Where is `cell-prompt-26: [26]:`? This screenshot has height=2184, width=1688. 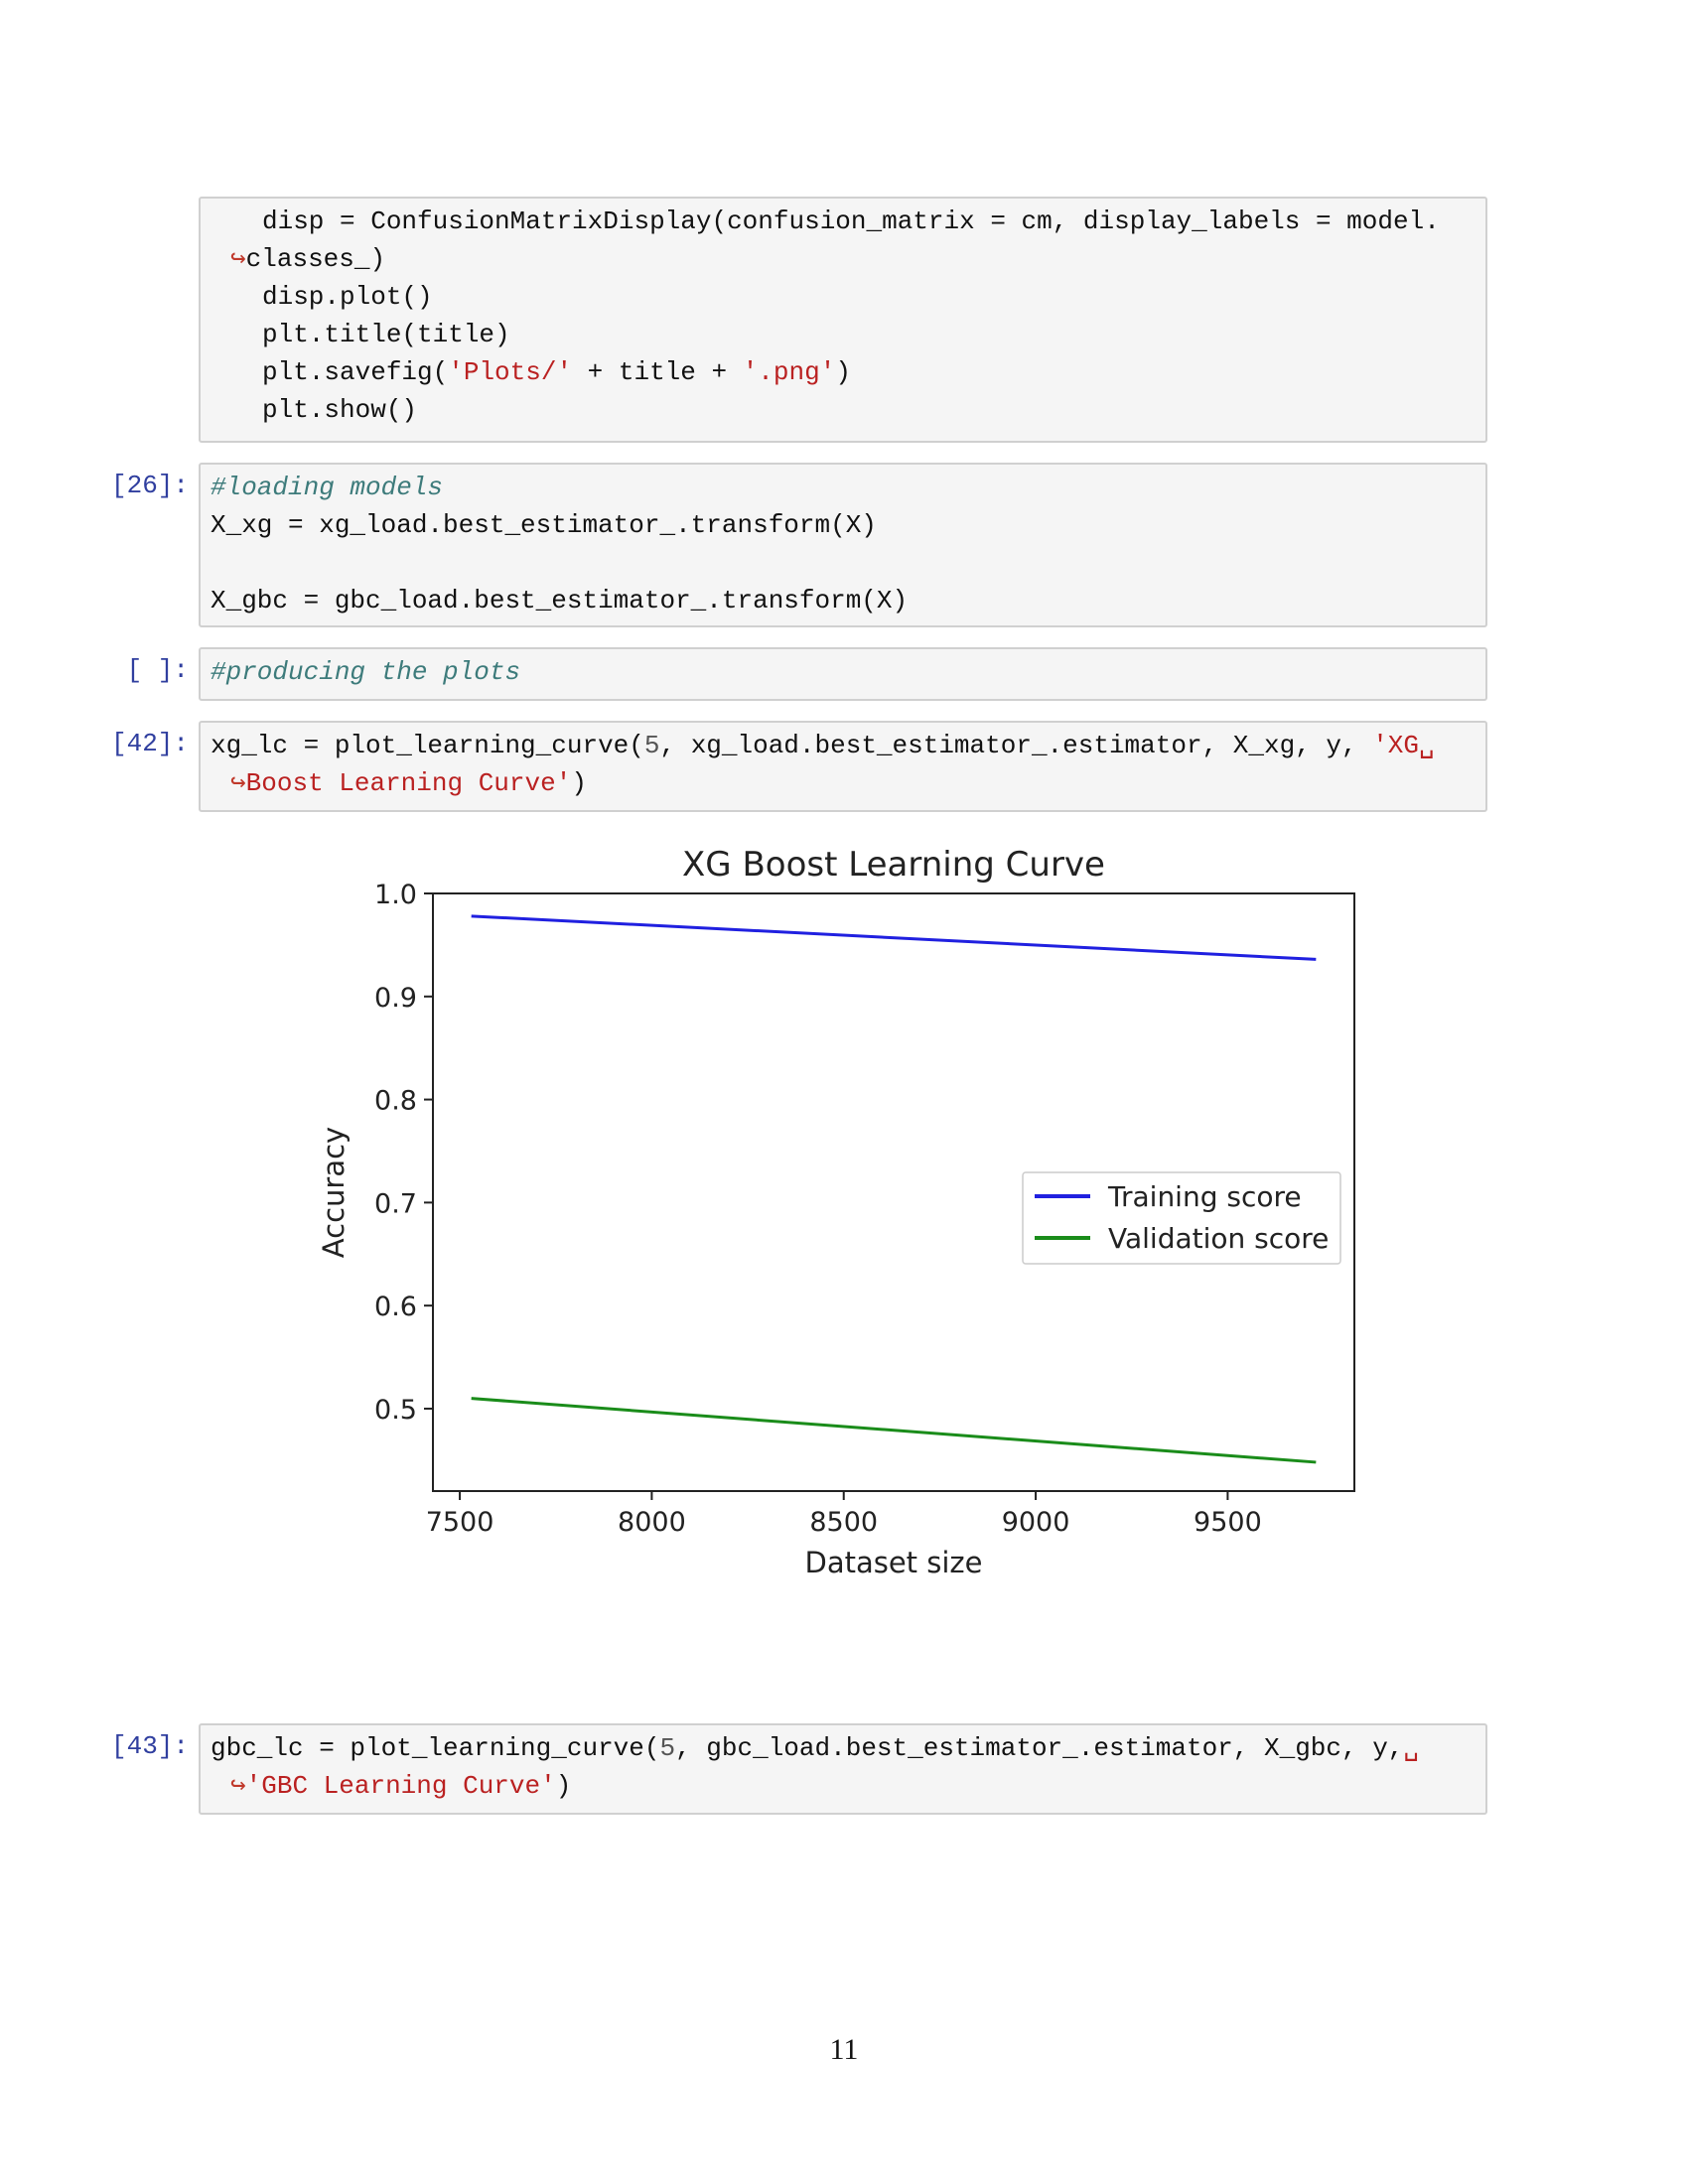
cell-prompt-26: [26]: is located at coordinates (149, 485).